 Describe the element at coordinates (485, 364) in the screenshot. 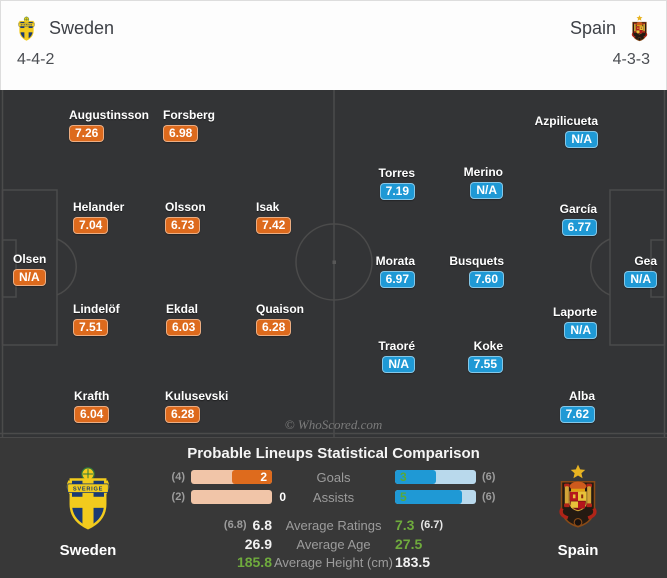

I see `player-rating-badge: 7.55` at that location.